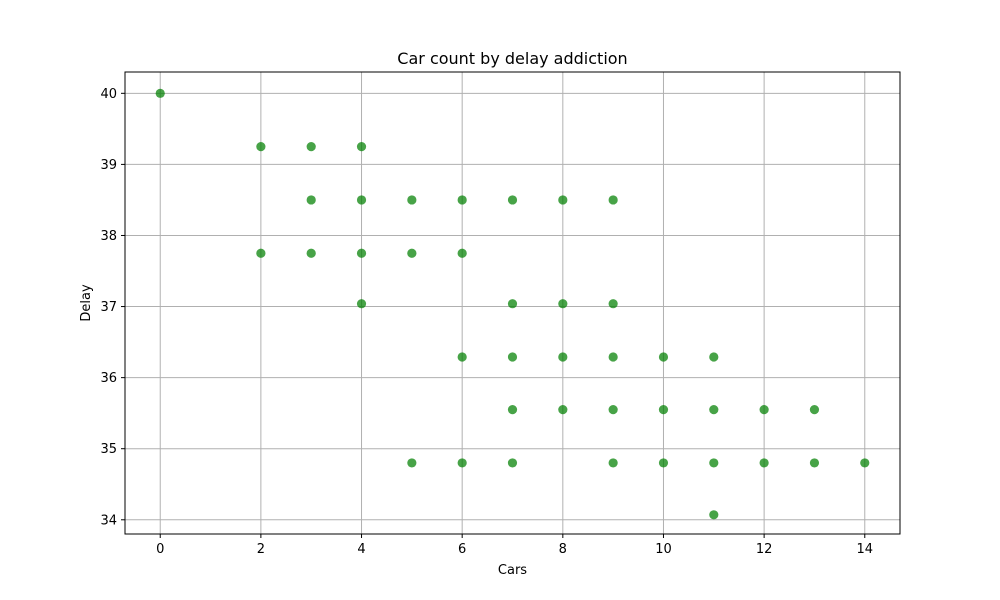 Image resolution: width=1000 pixels, height=600 pixels. What do you see at coordinates (160, 549) in the screenshot?
I see `x-tick-label: 0` at bounding box center [160, 549].